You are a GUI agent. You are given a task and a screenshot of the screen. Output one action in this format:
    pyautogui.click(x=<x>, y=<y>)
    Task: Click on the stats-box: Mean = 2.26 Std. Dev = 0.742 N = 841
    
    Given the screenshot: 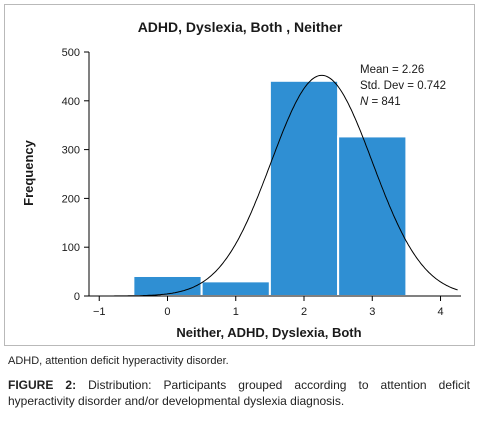 What is the action you would take?
    pyautogui.click(x=403, y=86)
    